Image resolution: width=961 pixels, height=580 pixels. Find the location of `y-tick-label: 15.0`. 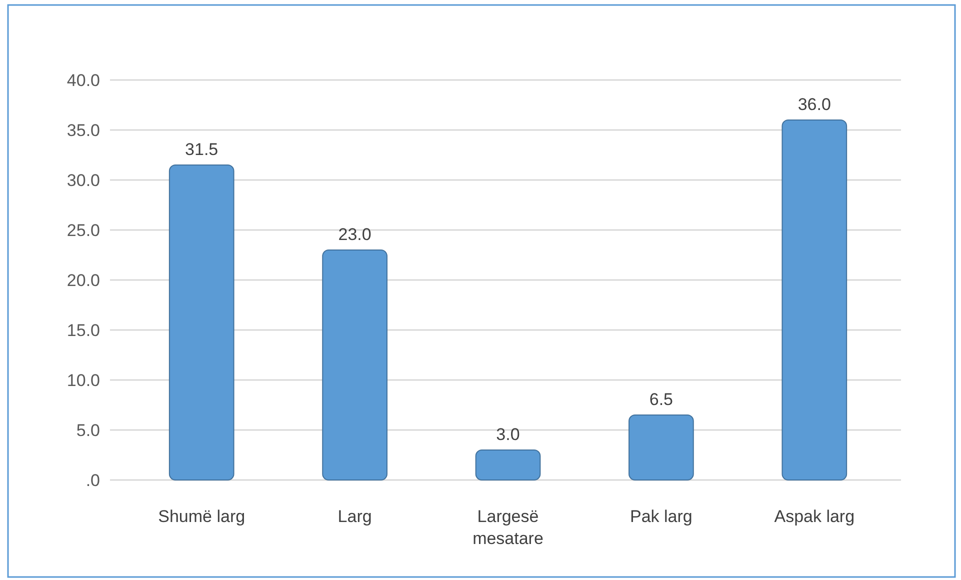

y-tick-label: 15.0 is located at coordinates (83, 330).